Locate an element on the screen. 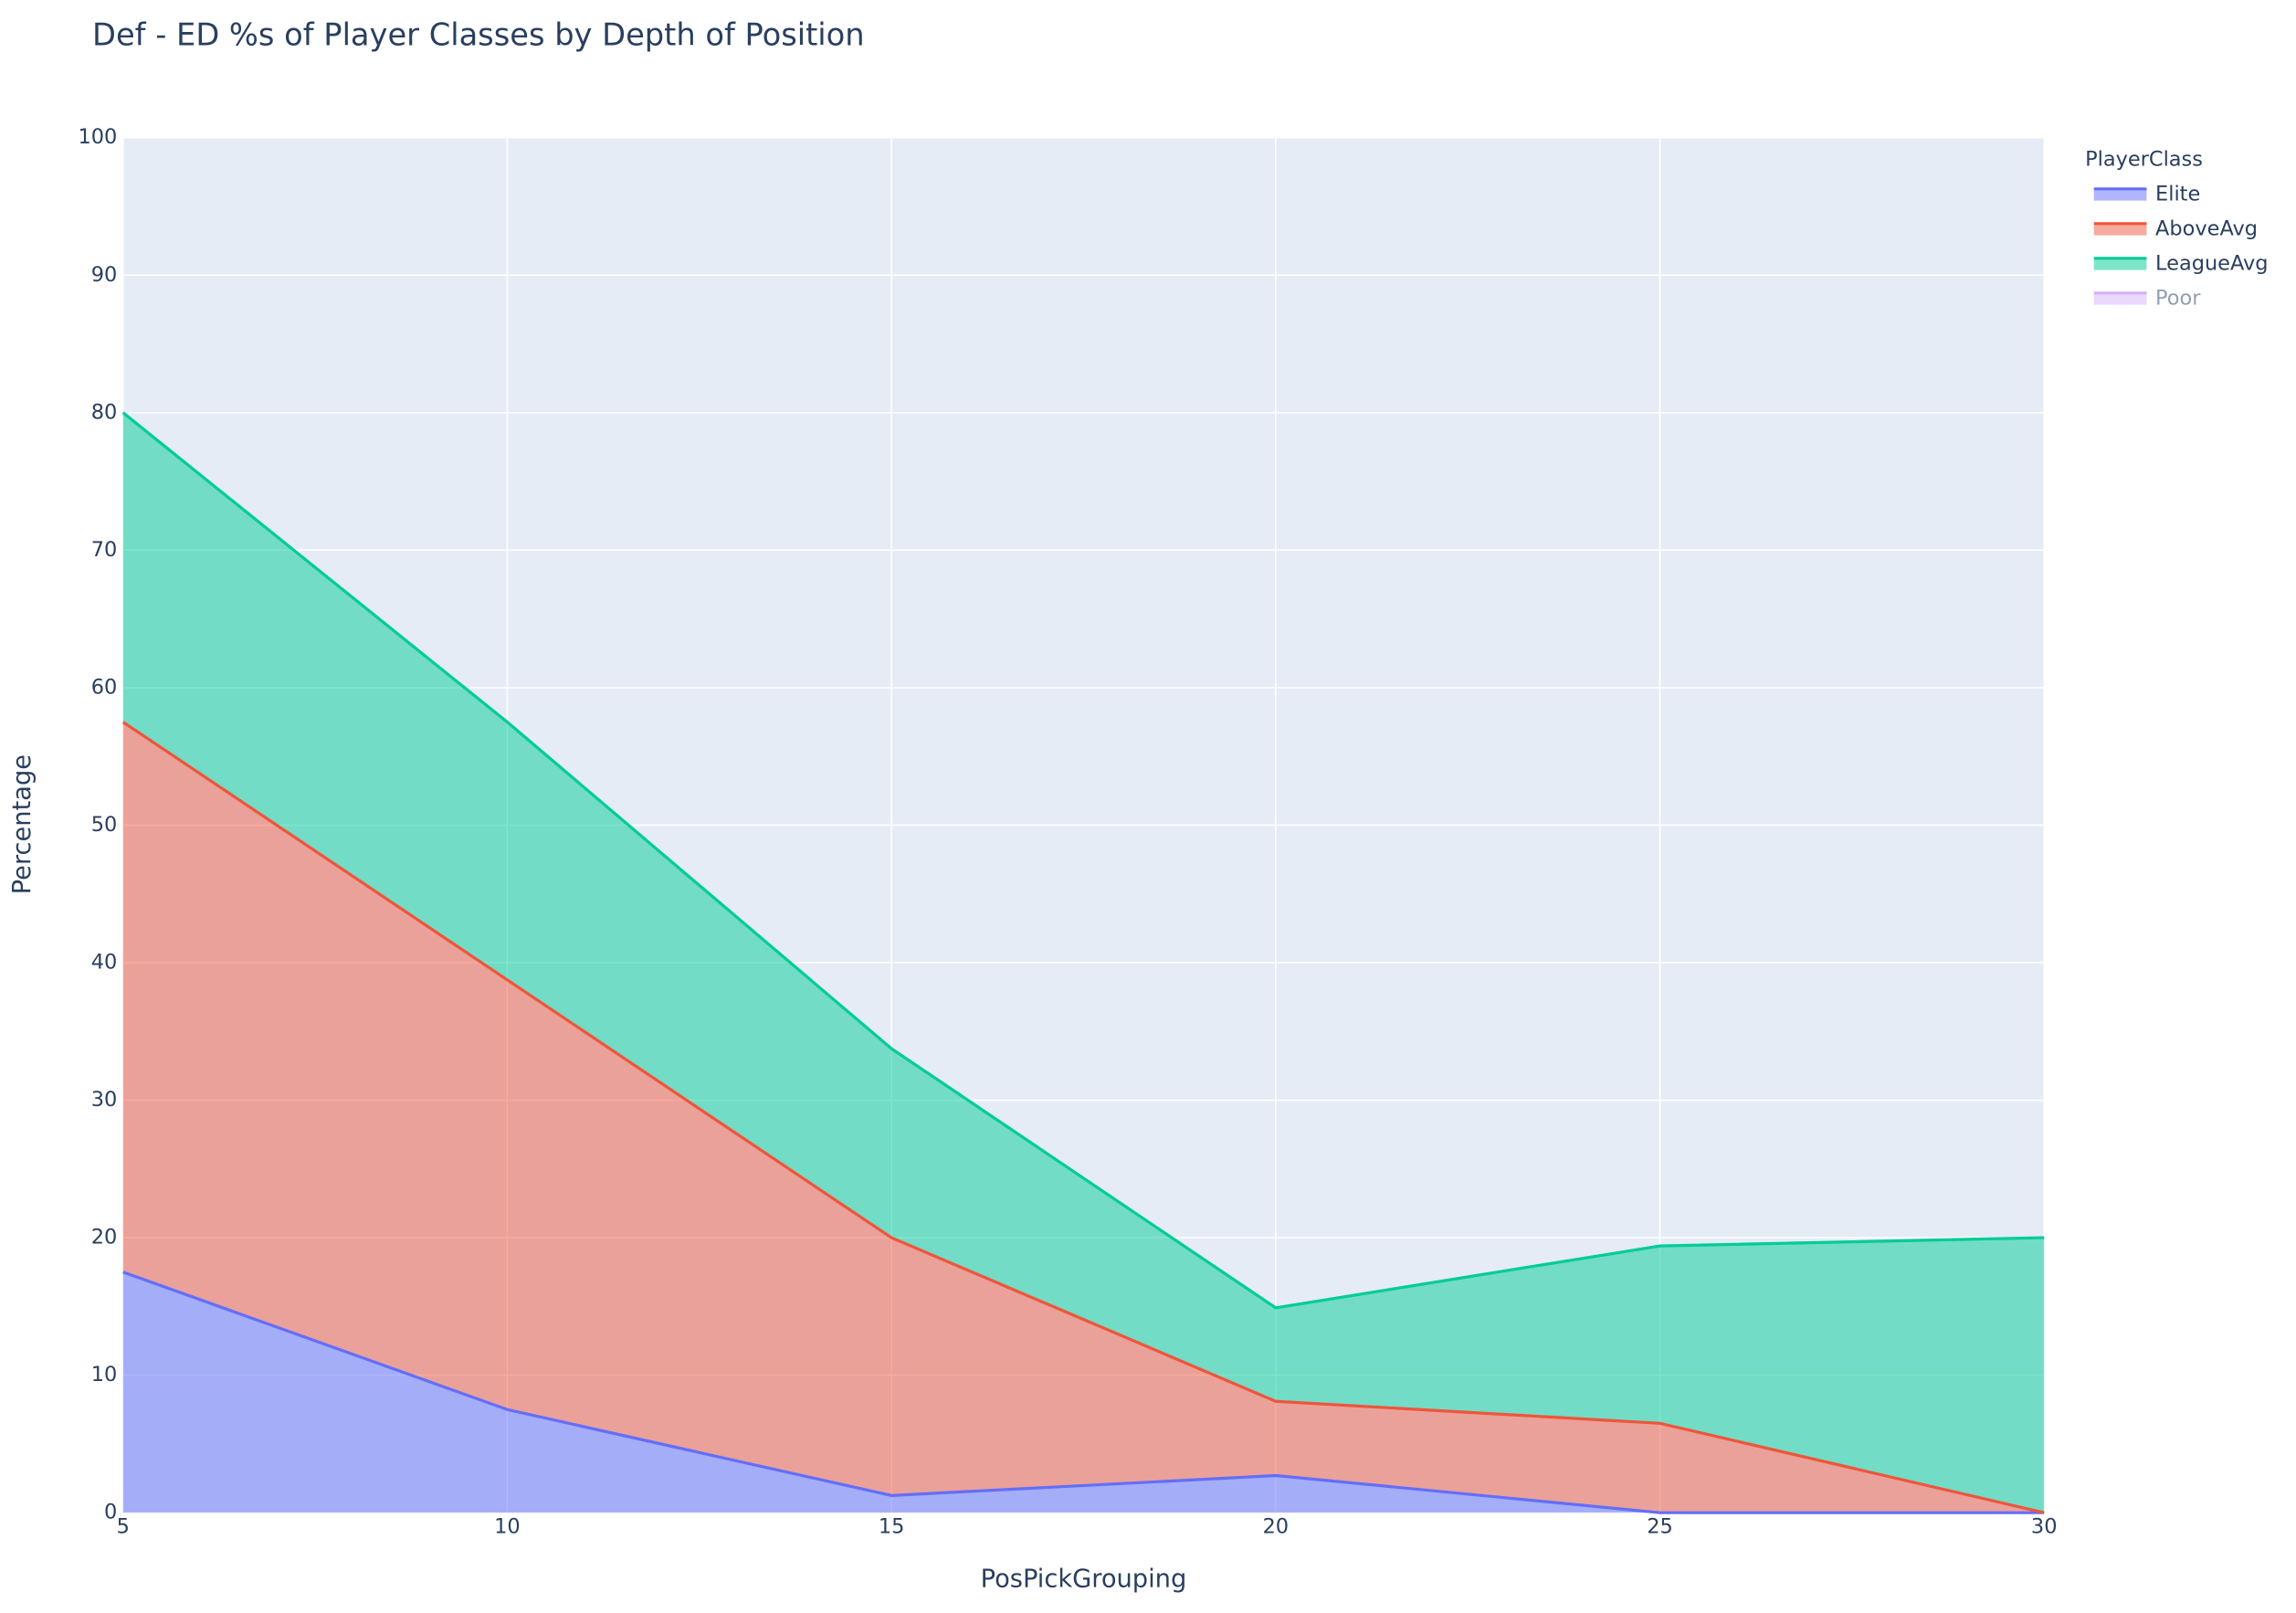 This screenshot has width=2296, height=1613. legend-title: PlayerClass is located at coordinates (2144, 159).